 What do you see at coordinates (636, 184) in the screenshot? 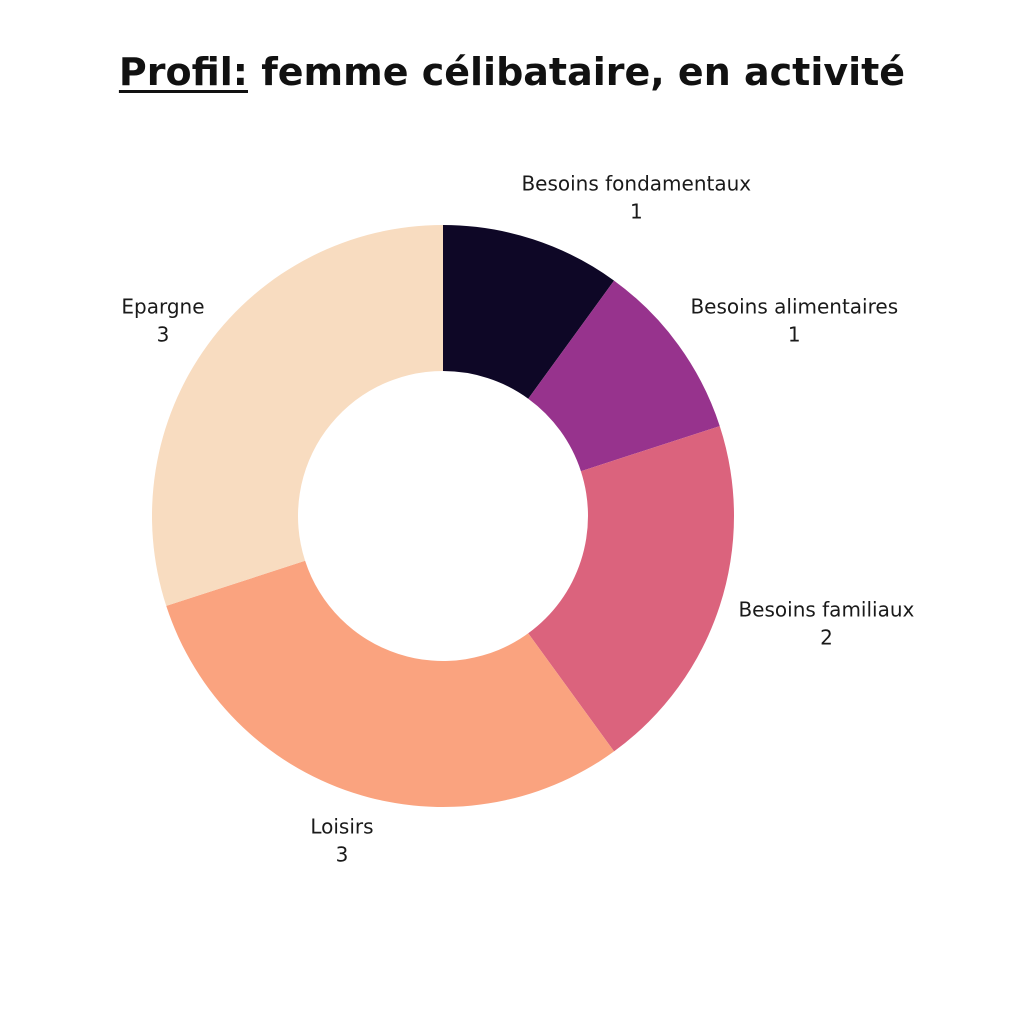
I see `slice-label-besoins-fondamentaux: Besoins fondamentaux` at bounding box center [636, 184].